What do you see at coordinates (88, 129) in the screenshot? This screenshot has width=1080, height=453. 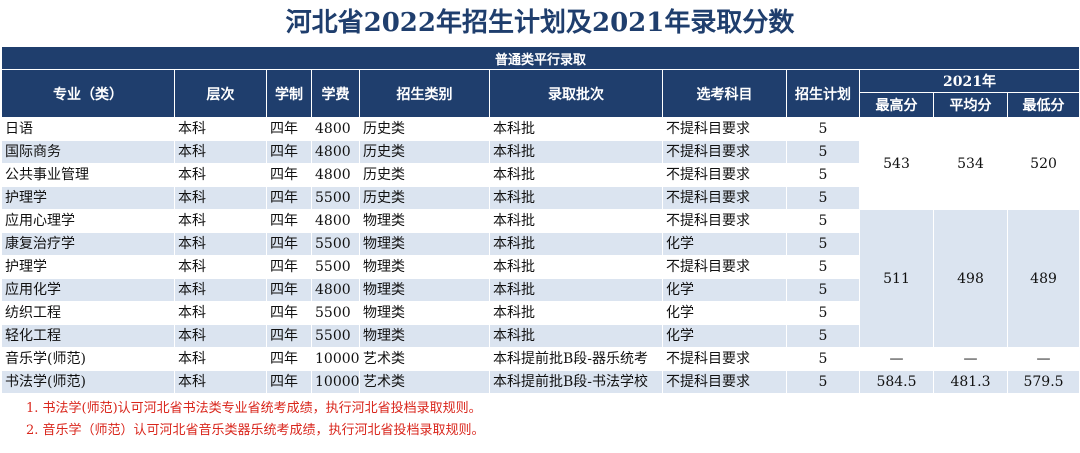 I see `cell-major: 日语` at bounding box center [88, 129].